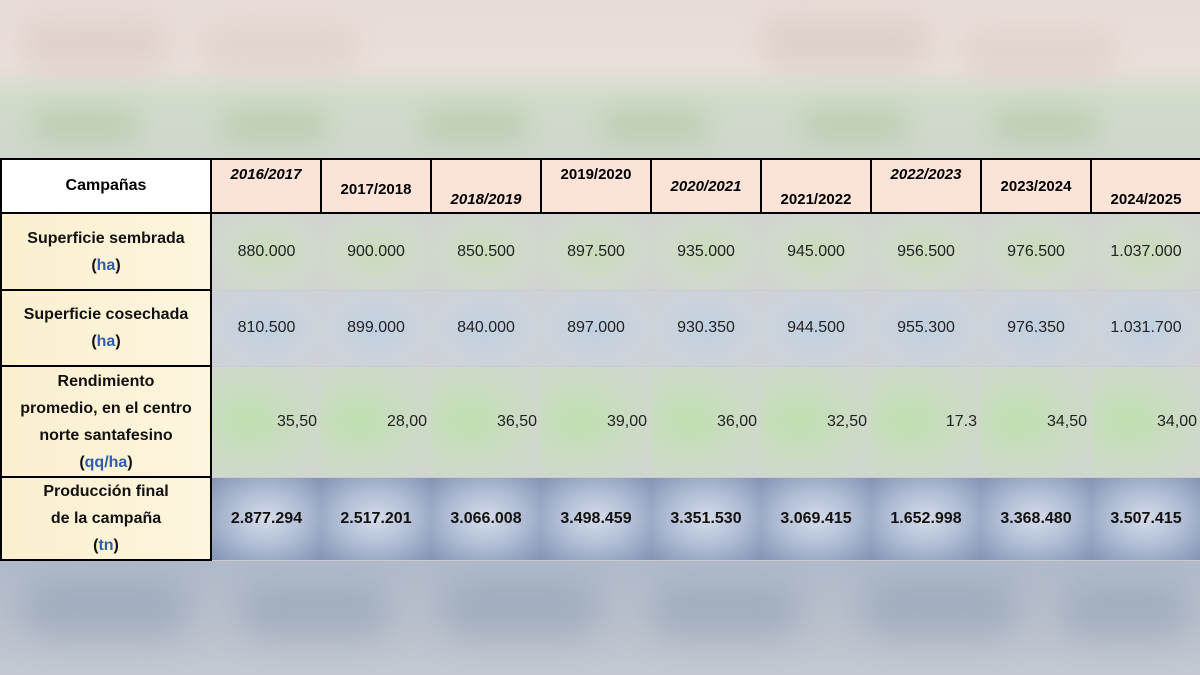 This screenshot has width=1200, height=675. Describe the element at coordinates (106, 186) in the screenshot. I see `corner-header: Campañas` at that location.